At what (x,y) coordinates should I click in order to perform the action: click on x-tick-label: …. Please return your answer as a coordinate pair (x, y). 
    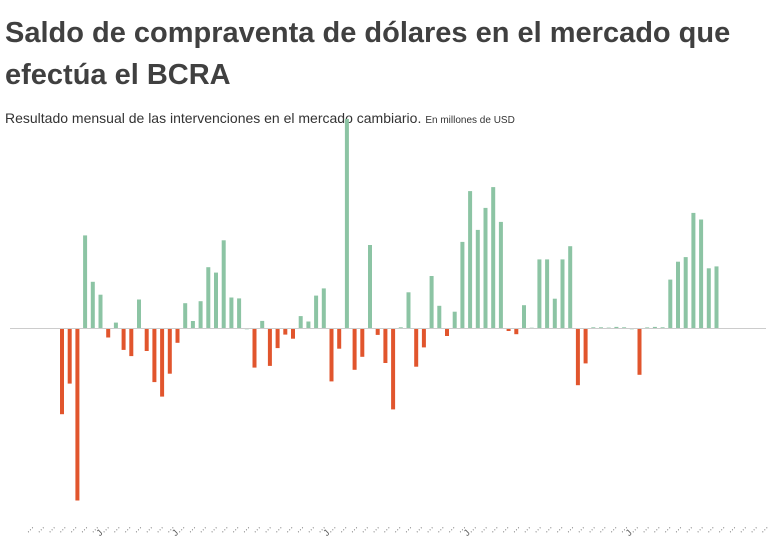
    Looking at the image, I should click on (769, 527).